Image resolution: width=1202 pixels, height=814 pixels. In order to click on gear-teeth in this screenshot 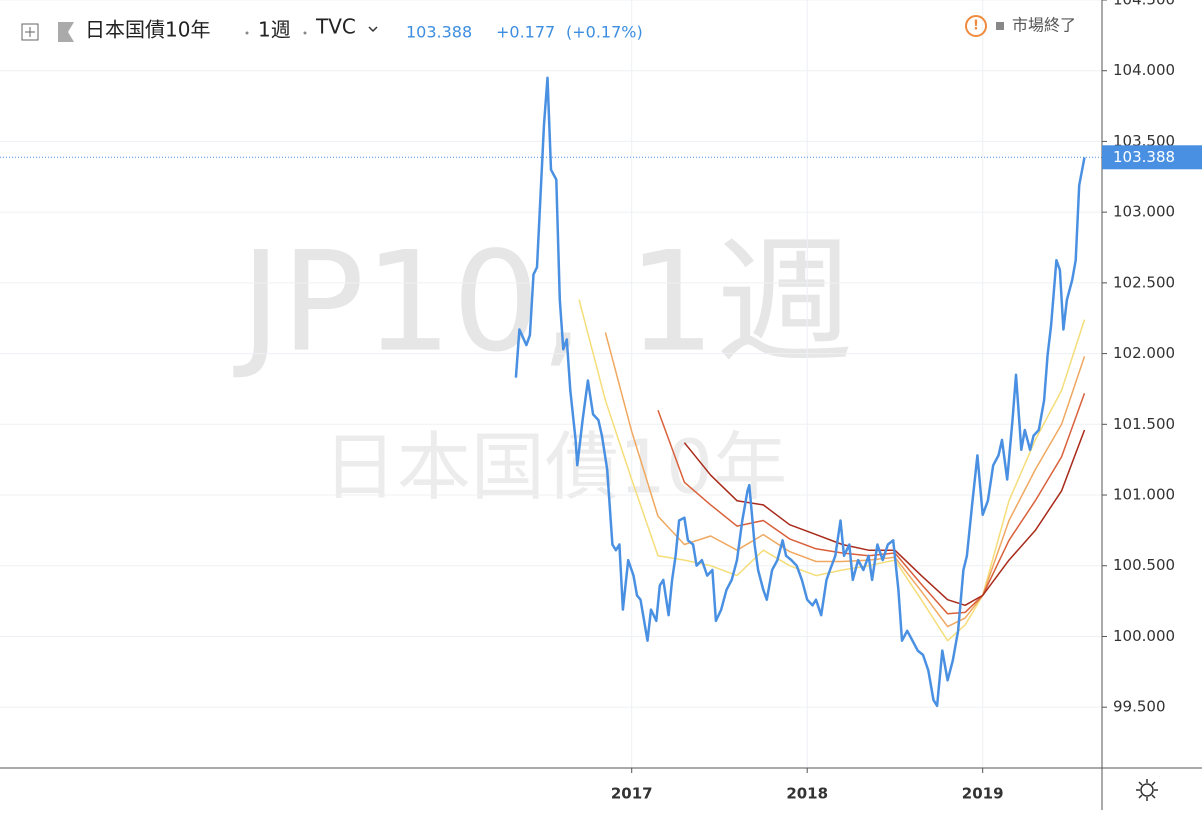, I will do `click(1147, 790)`.